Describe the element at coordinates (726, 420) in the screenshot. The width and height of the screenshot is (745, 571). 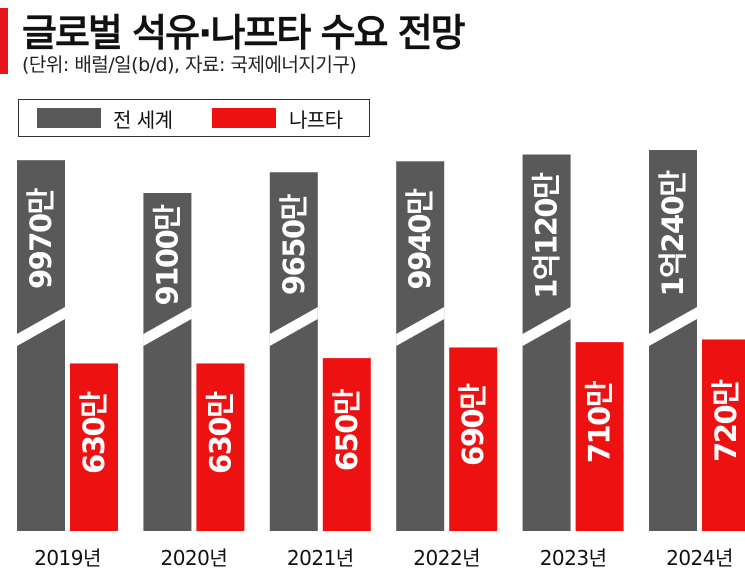
I see `naphtha-value-label: 720만` at that location.